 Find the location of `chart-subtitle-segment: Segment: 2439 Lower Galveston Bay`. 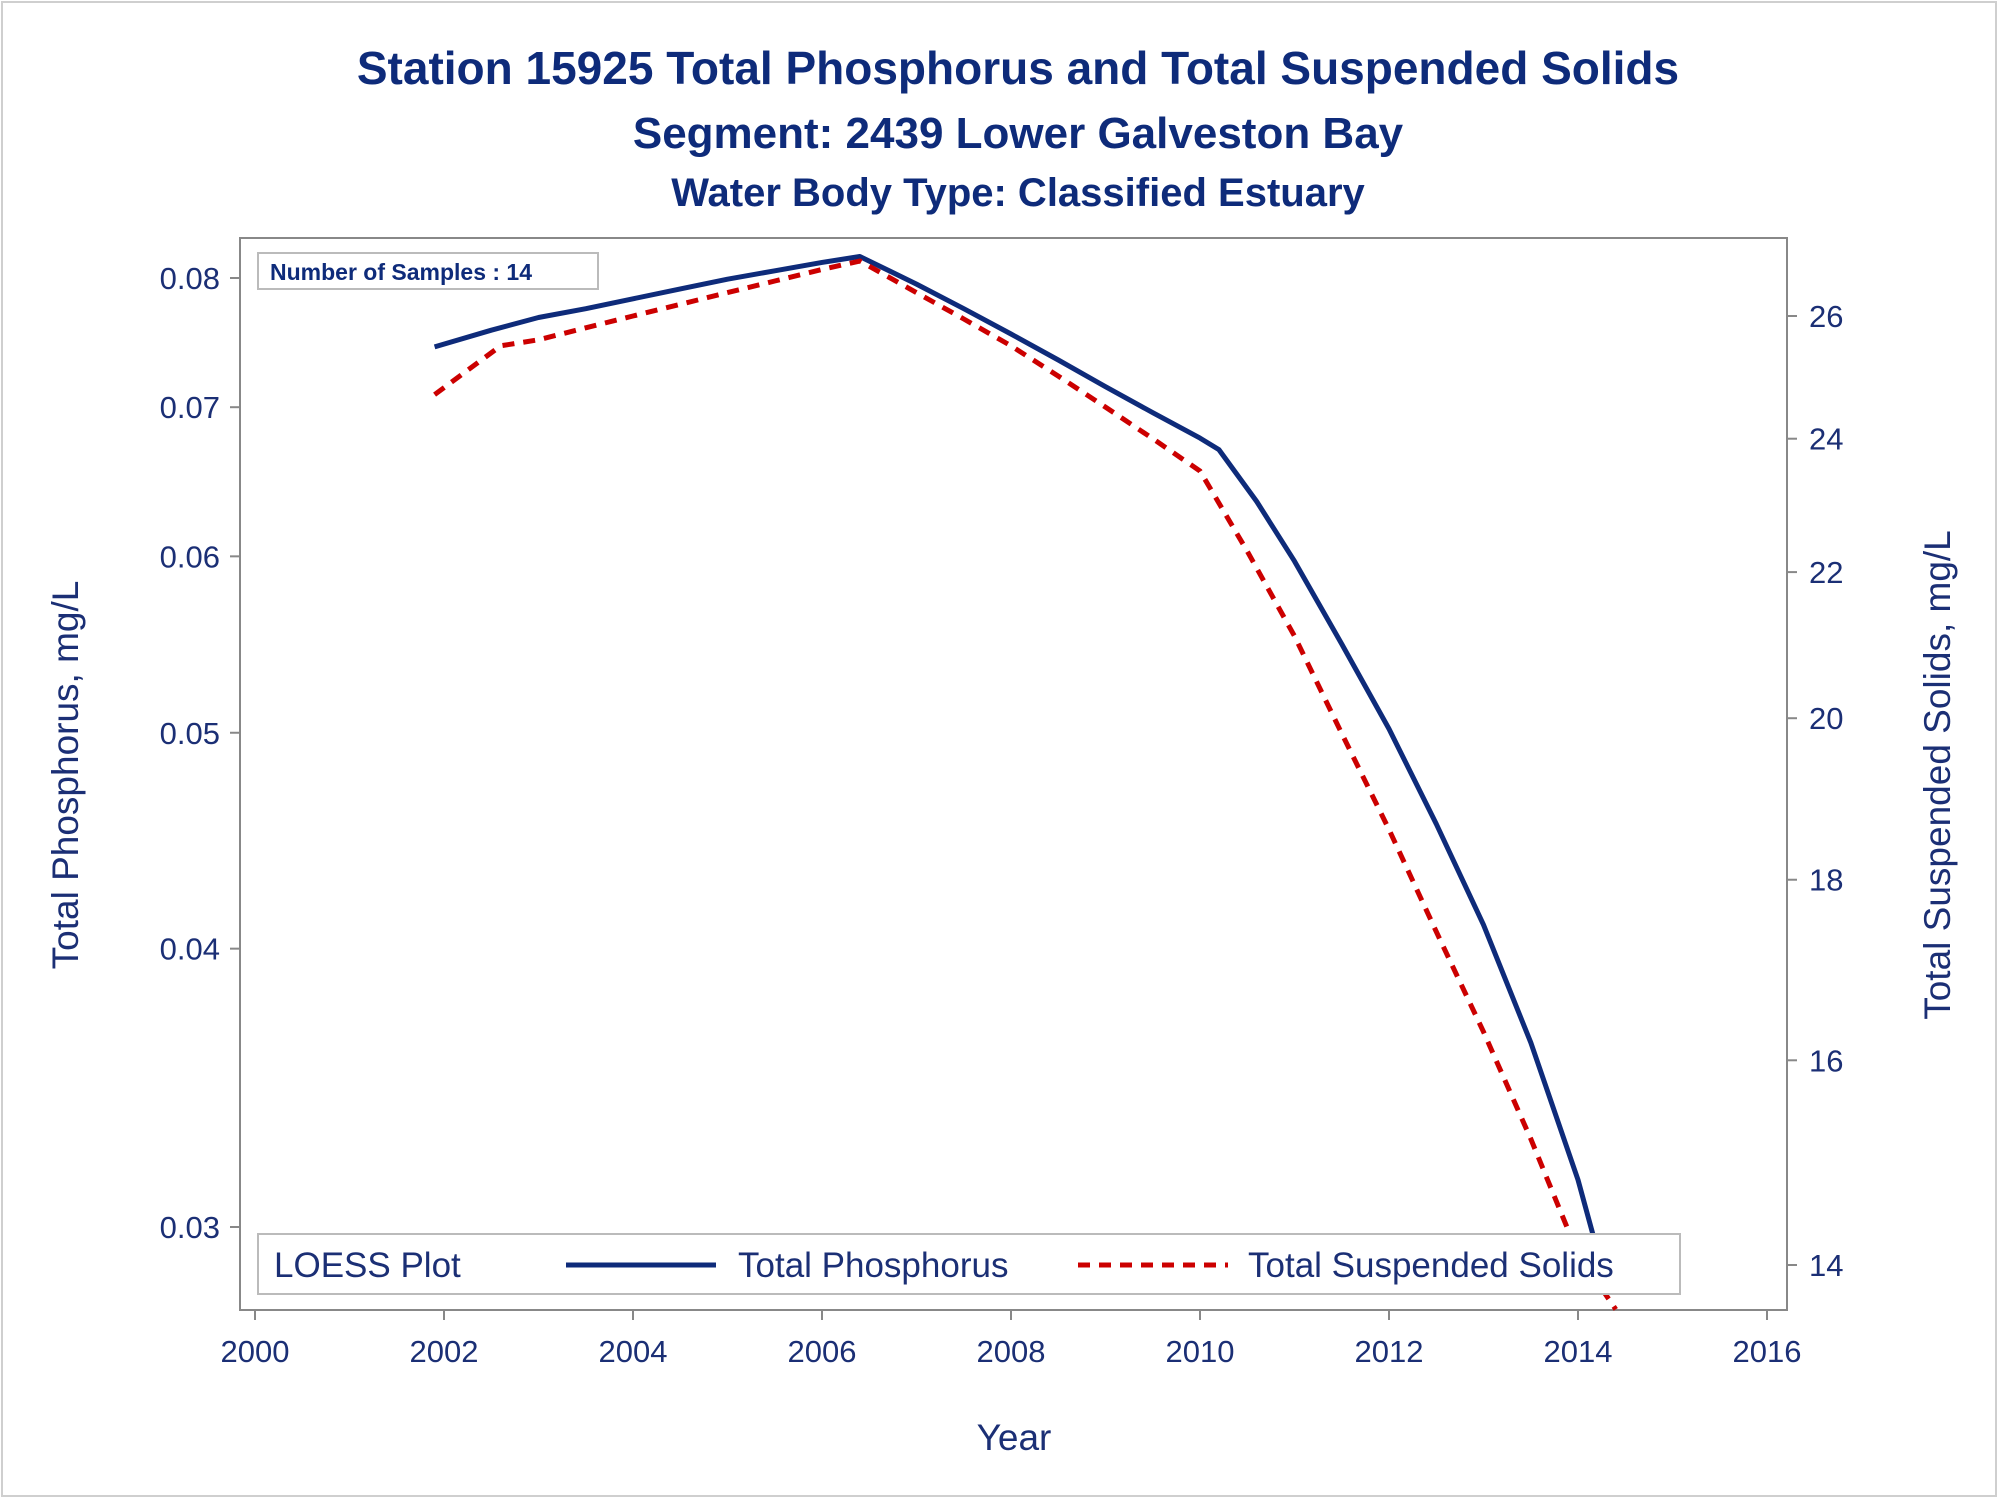

chart-subtitle-segment: Segment: 2439 Lower Galveston Bay is located at coordinates (1018, 133).